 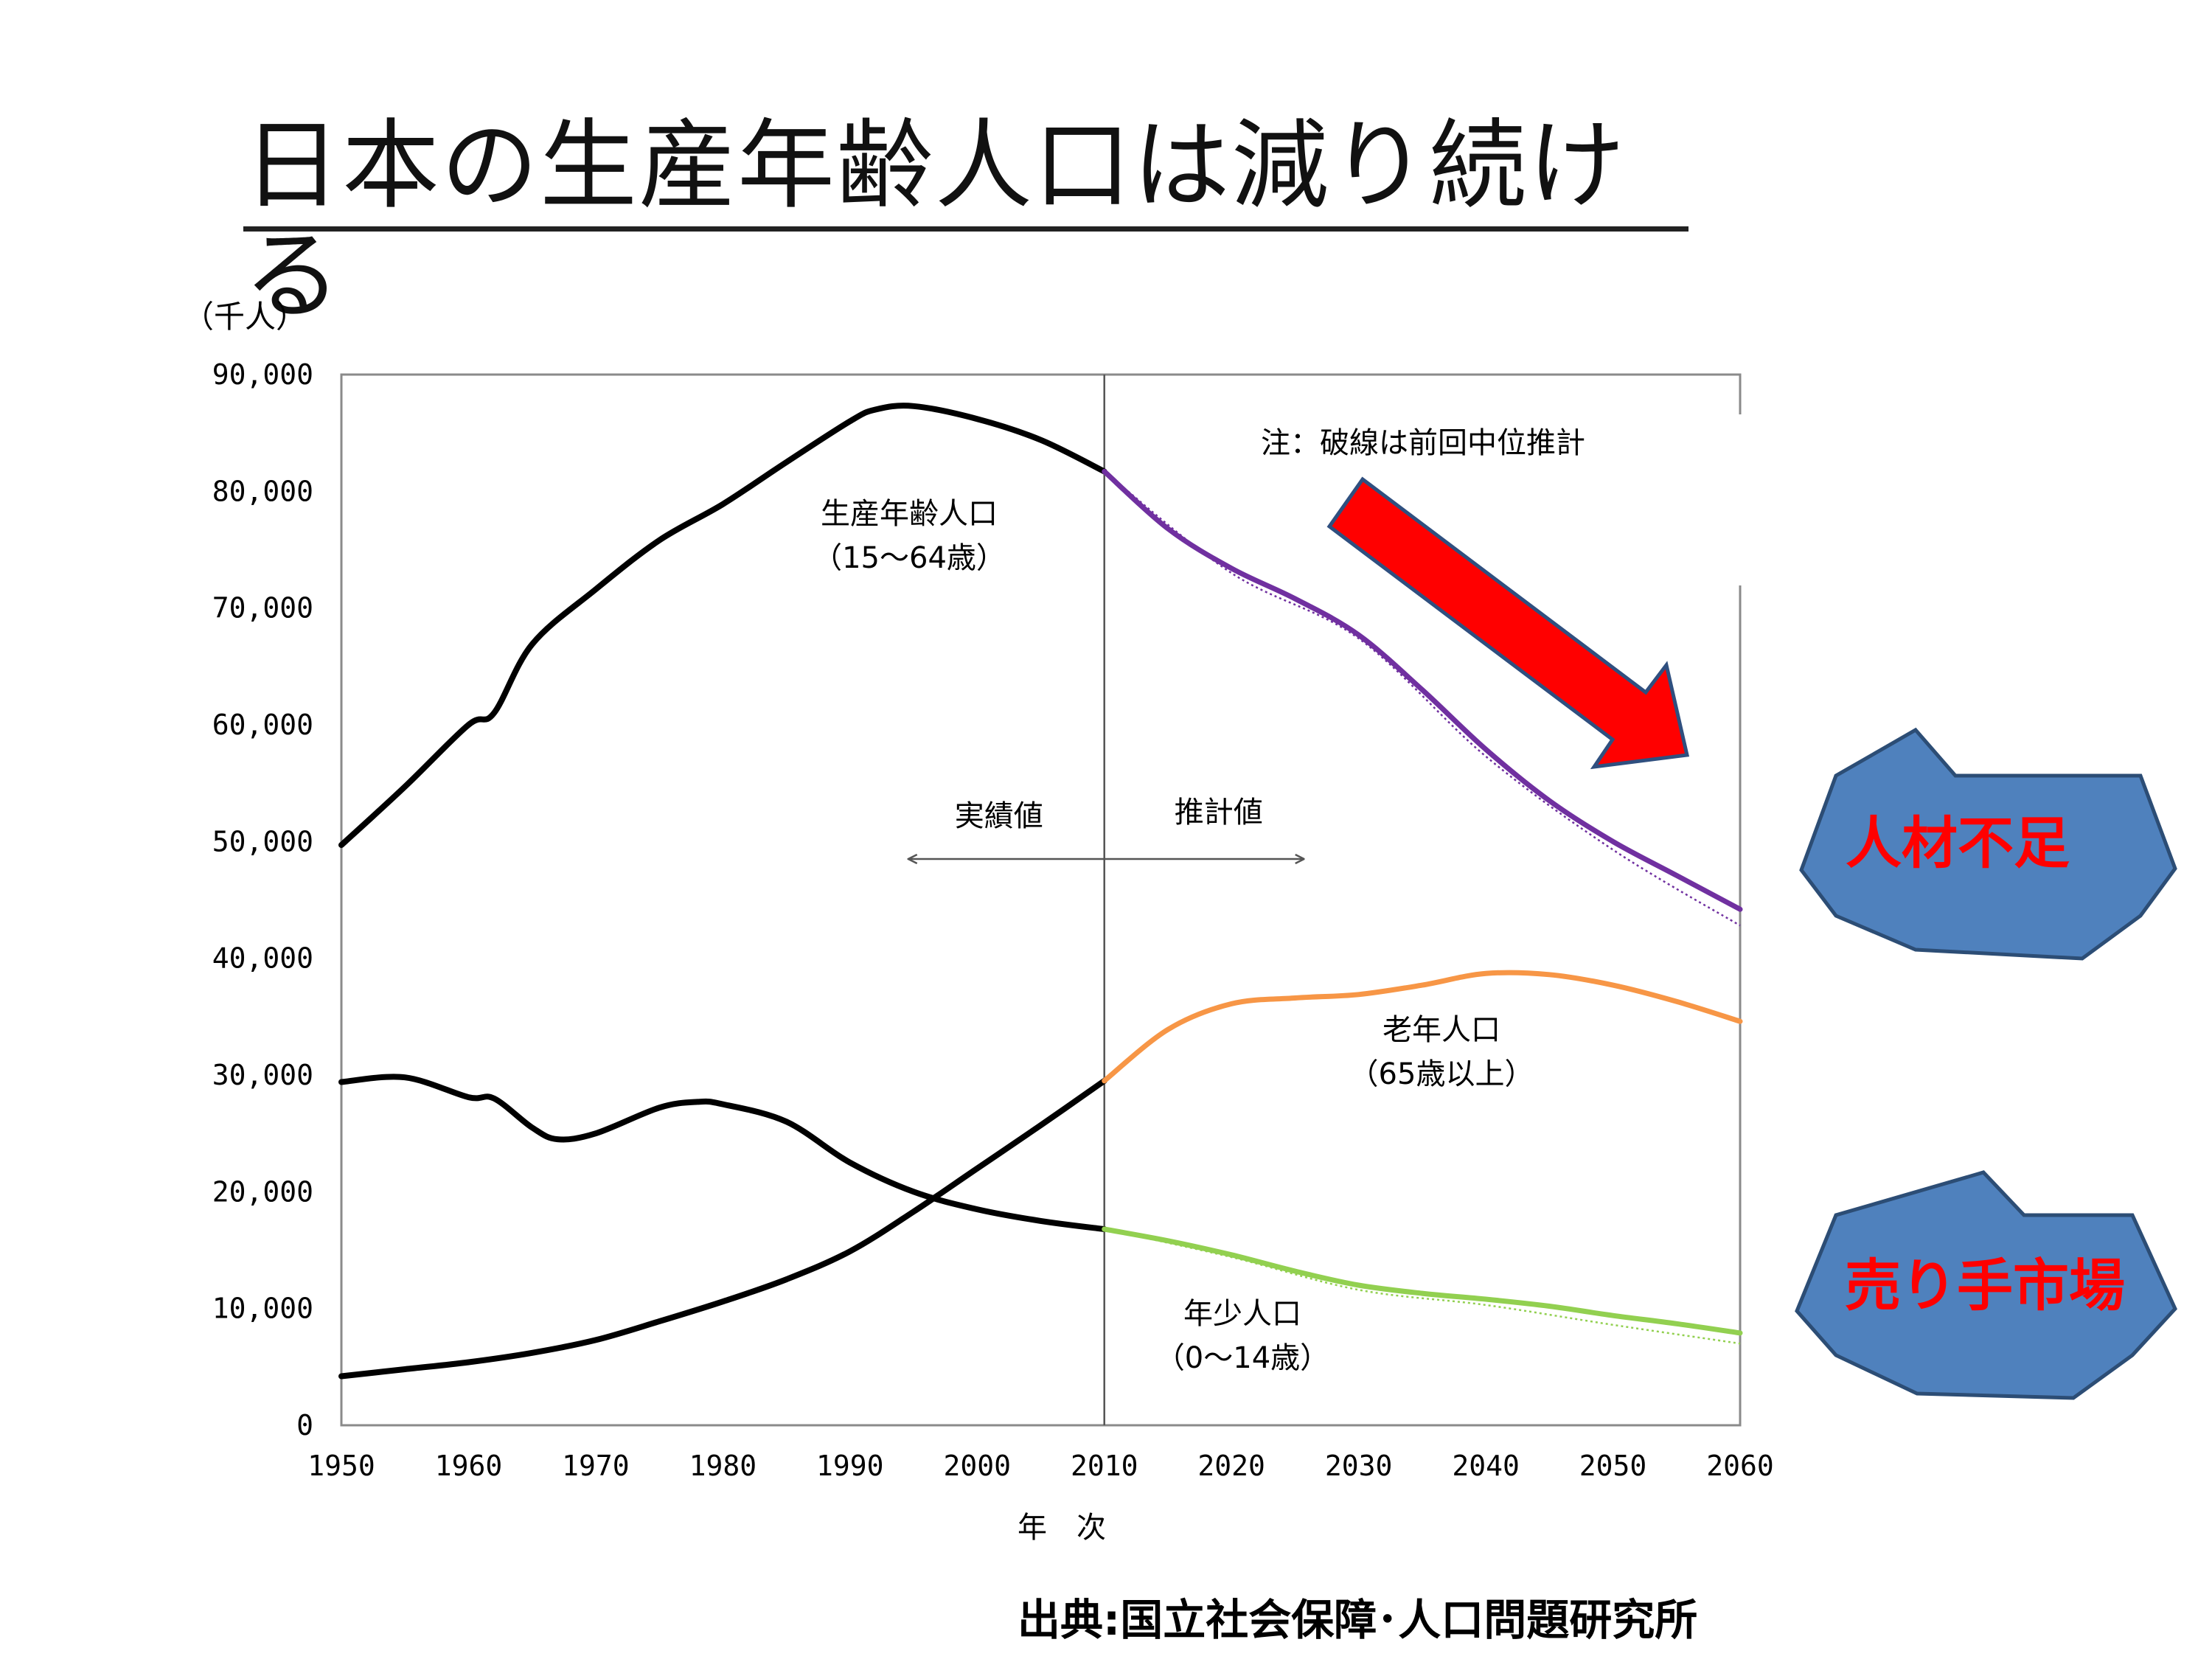 What do you see at coordinates (1740, 1466) in the screenshot?
I see `x-tick-label: 2060` at bounding box center [1740, 1466].